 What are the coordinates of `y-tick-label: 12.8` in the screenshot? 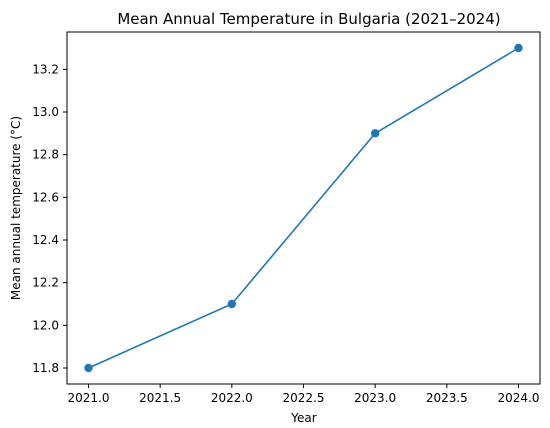 It's located at (45, 155).